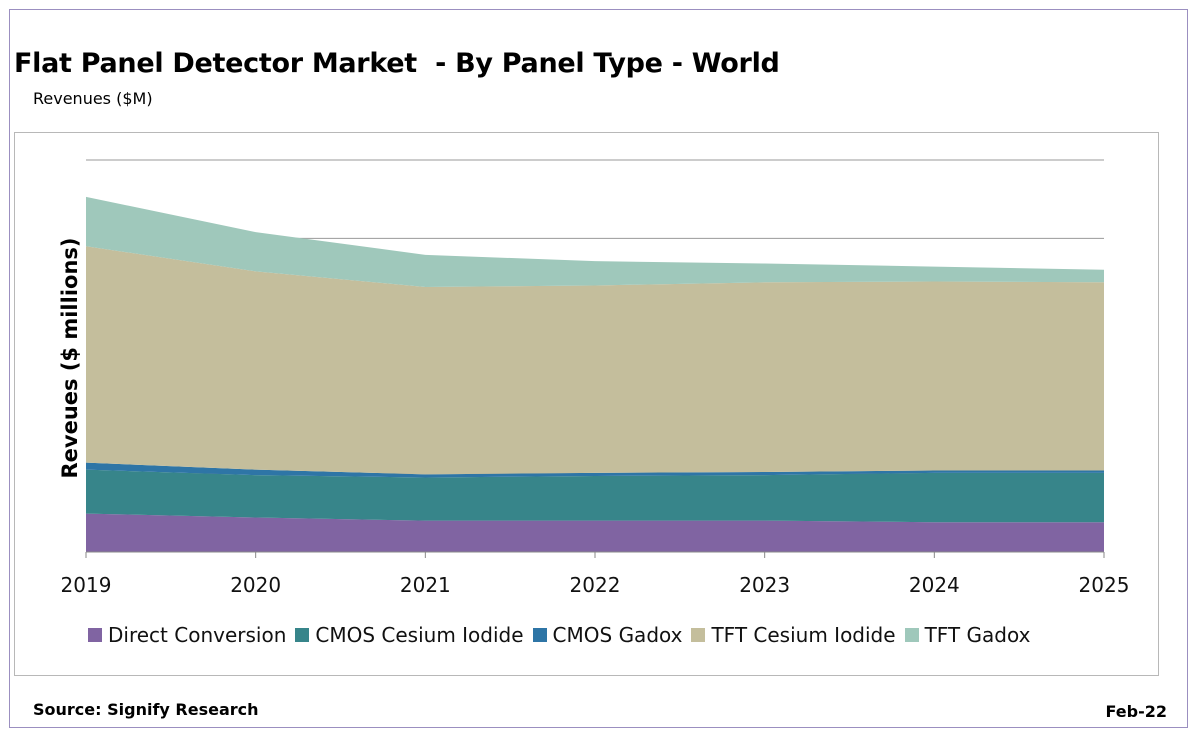  I want to click on area-cmos-gadox, so click(595, 470).